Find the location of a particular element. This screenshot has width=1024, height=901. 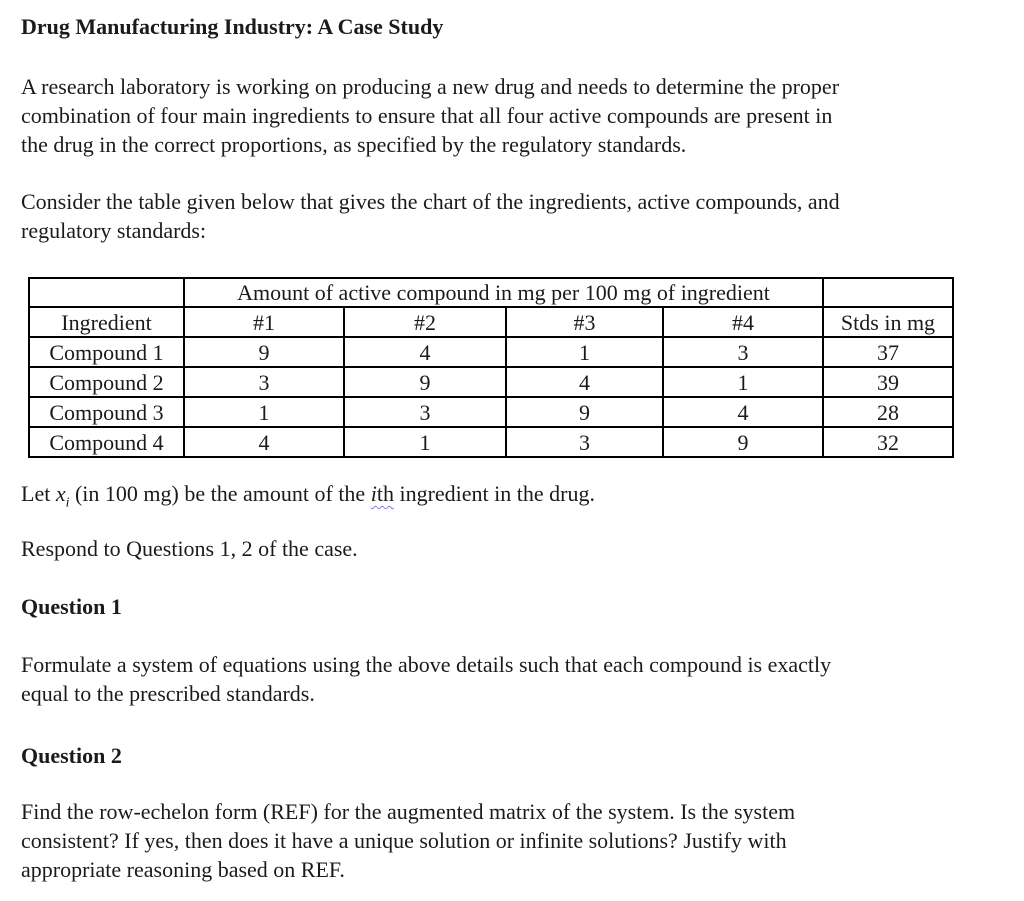

table-row-compound-4: Compound 4 4 1 3 9 32 is located at coordinates (491, 442).